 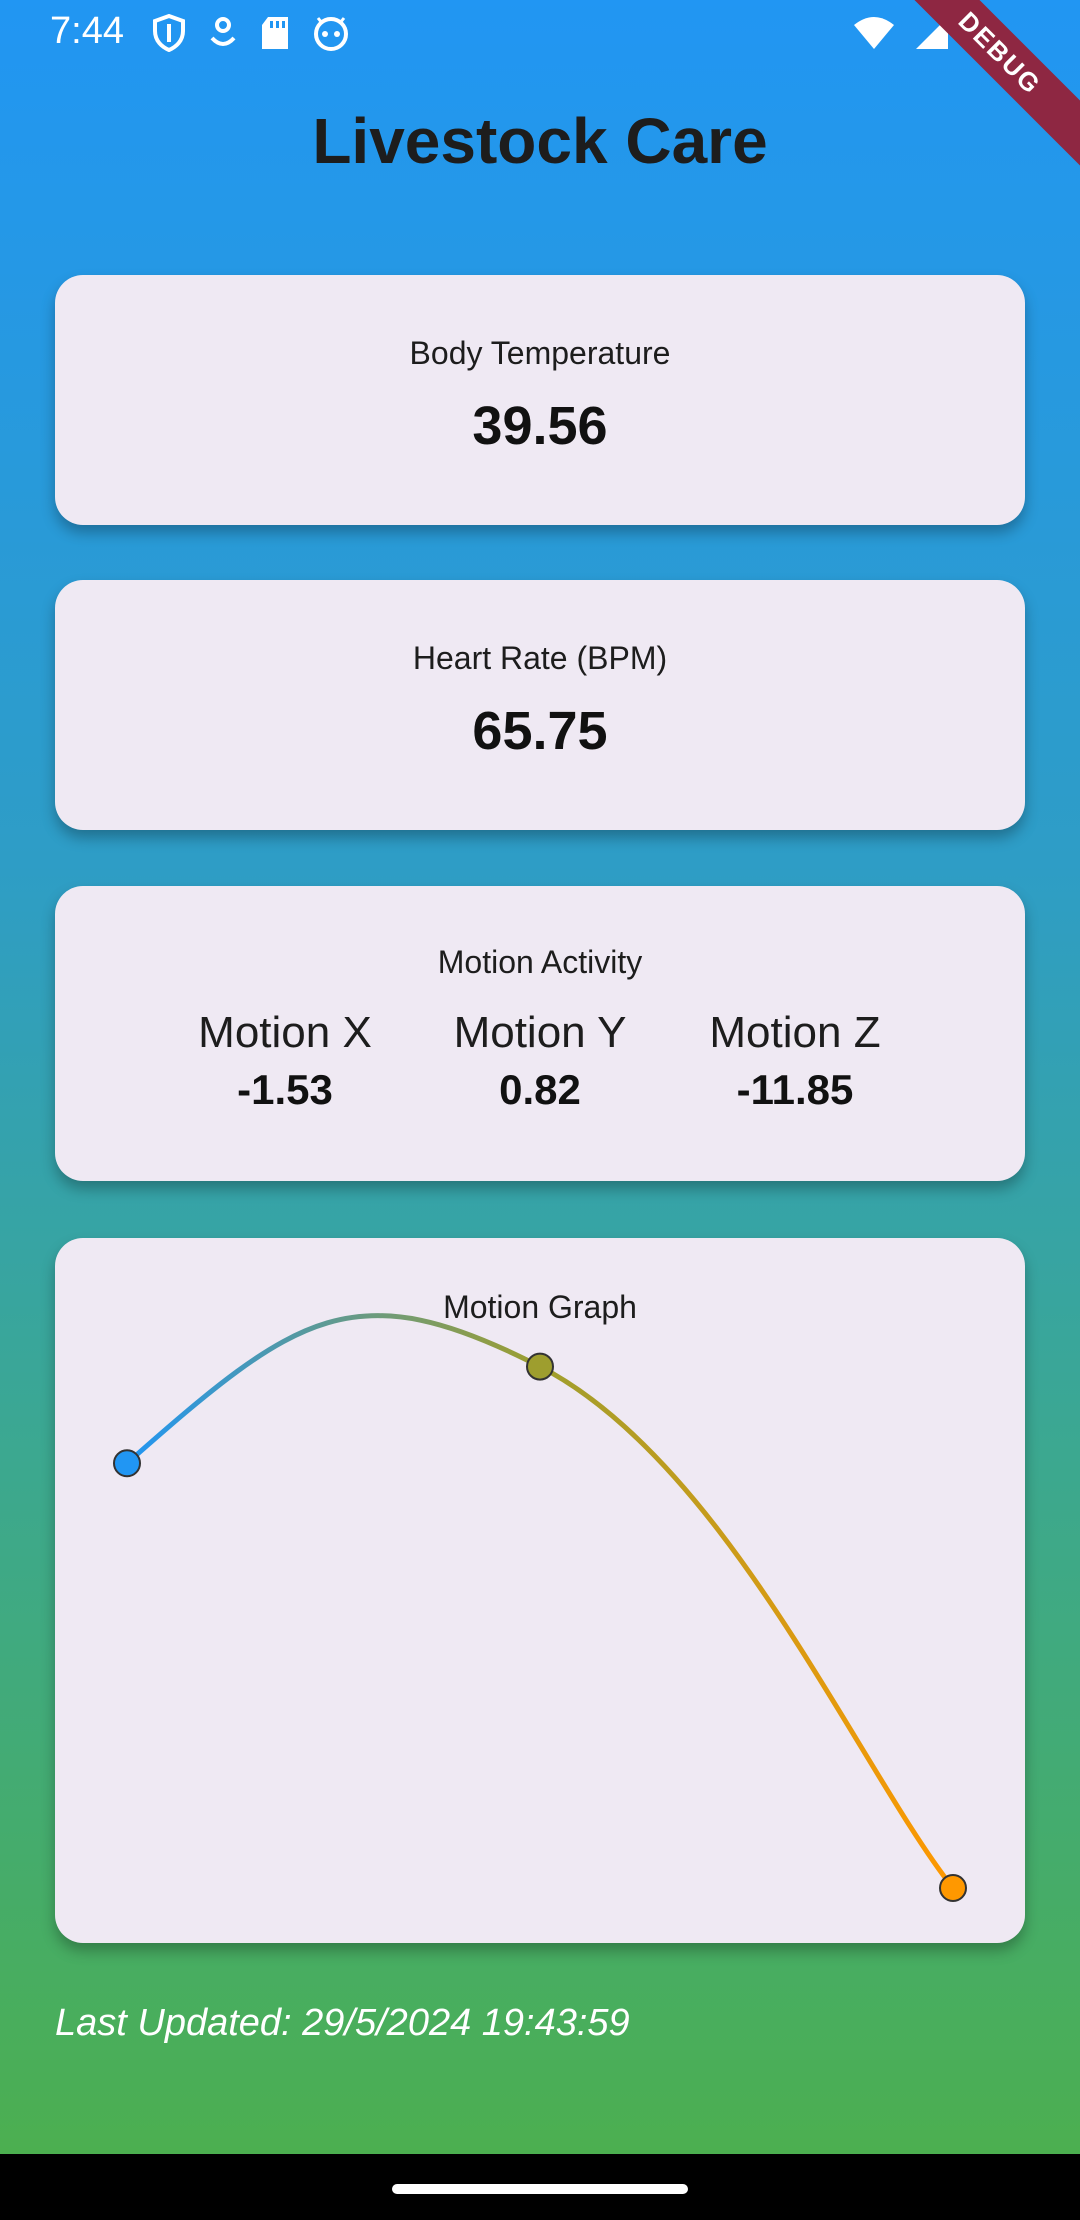 I want to click on motion-x: Motion X -1.53, so click(x=285, y=1061).